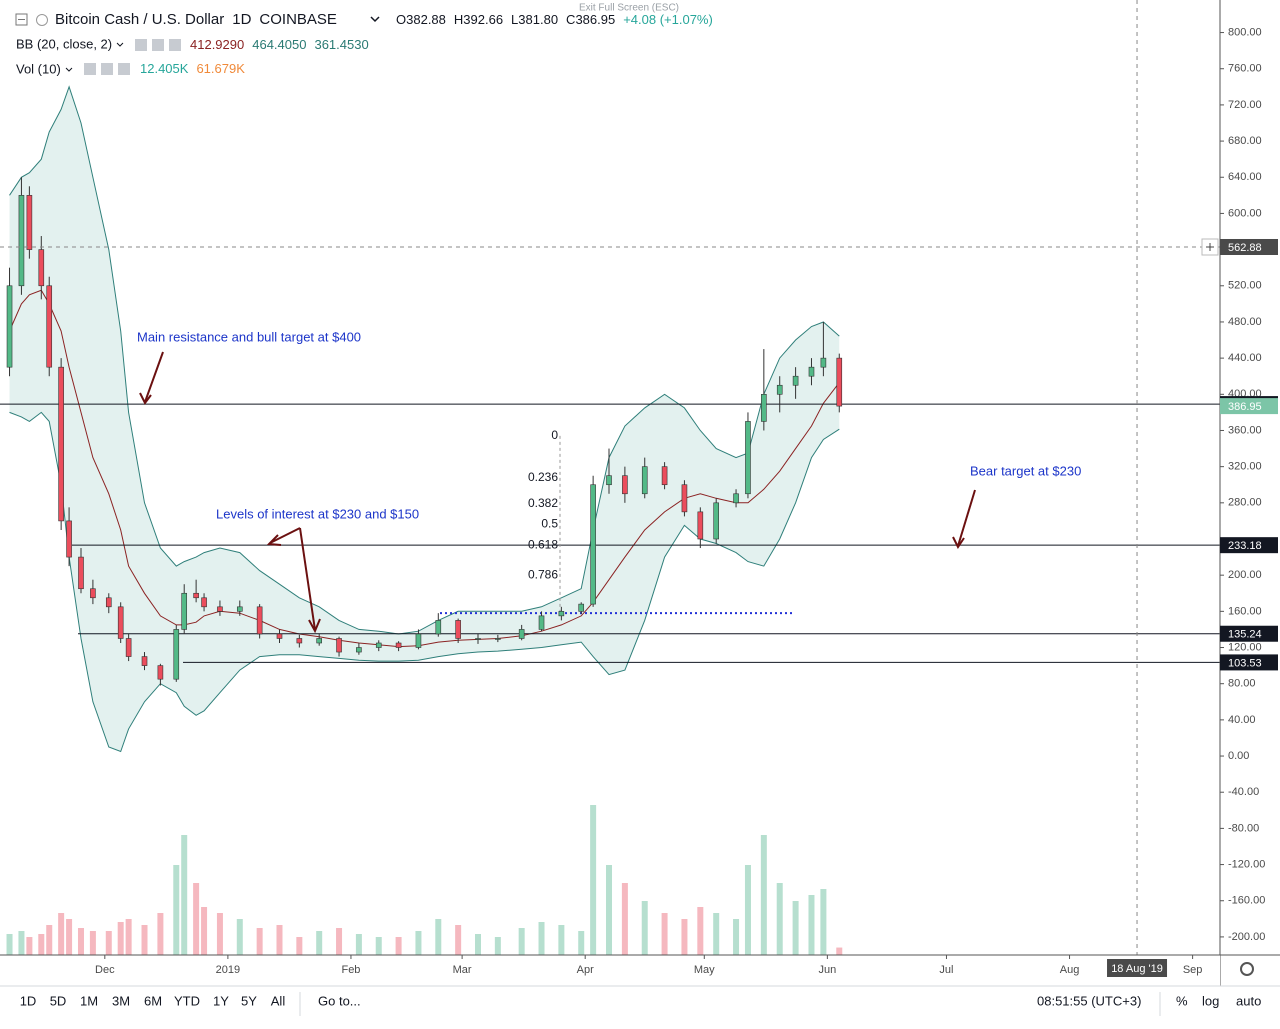 This screenshot has width=1280, height=1029. I want to click on y-tick-label: 80.00, so click(1242, 684).